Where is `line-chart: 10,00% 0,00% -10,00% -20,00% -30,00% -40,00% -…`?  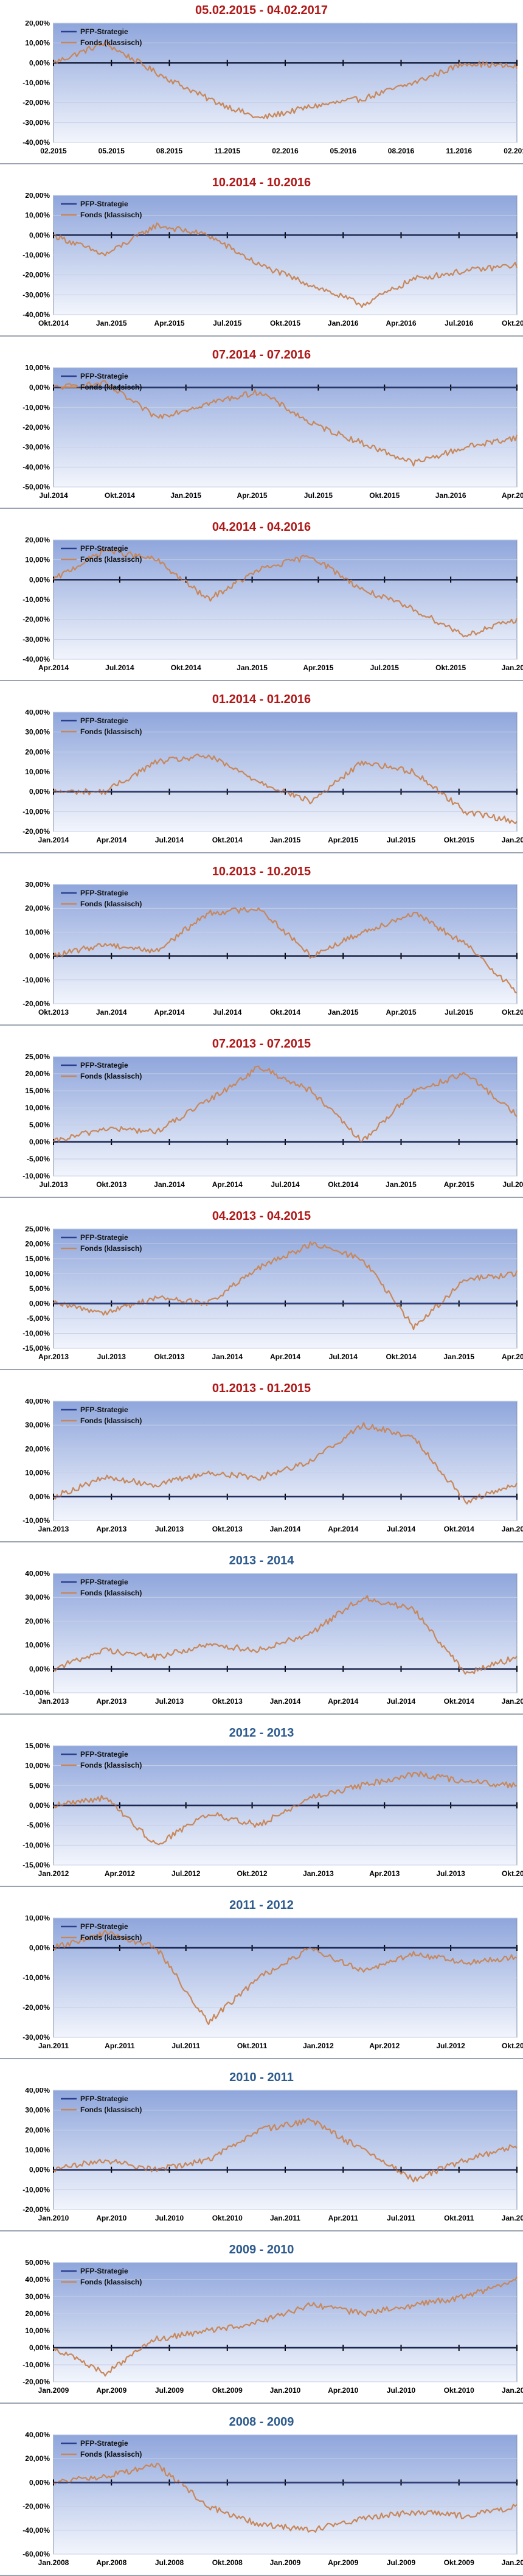
line-chart: 10,00% 0,00% -10,00% -20,00% -30,00% -40,00% -… is located at coordinates (273, 432).